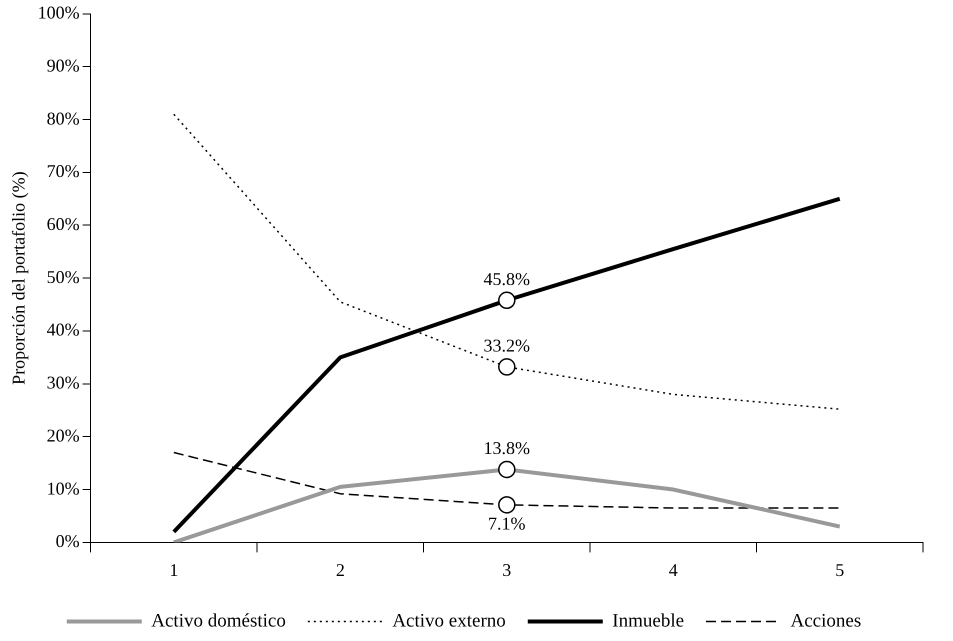  I want to click on data-label: 7.1%, so click(507, 524).